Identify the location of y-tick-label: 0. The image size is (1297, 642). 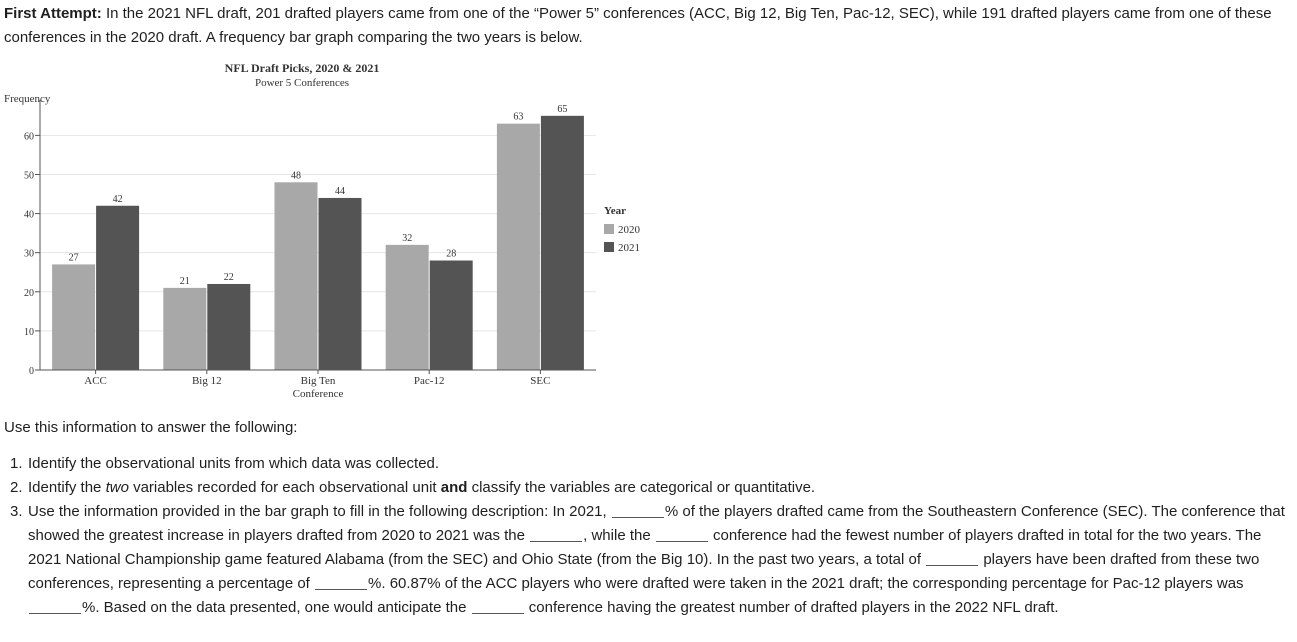
(31, 371).